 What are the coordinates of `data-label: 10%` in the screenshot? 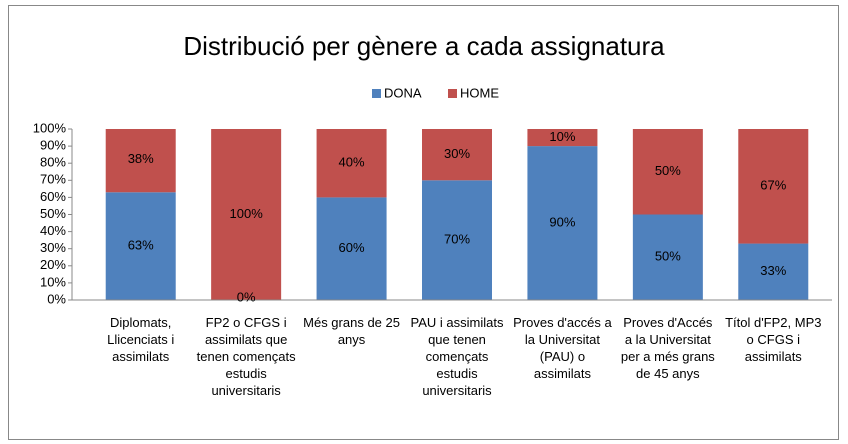 It's located at (562, 136).